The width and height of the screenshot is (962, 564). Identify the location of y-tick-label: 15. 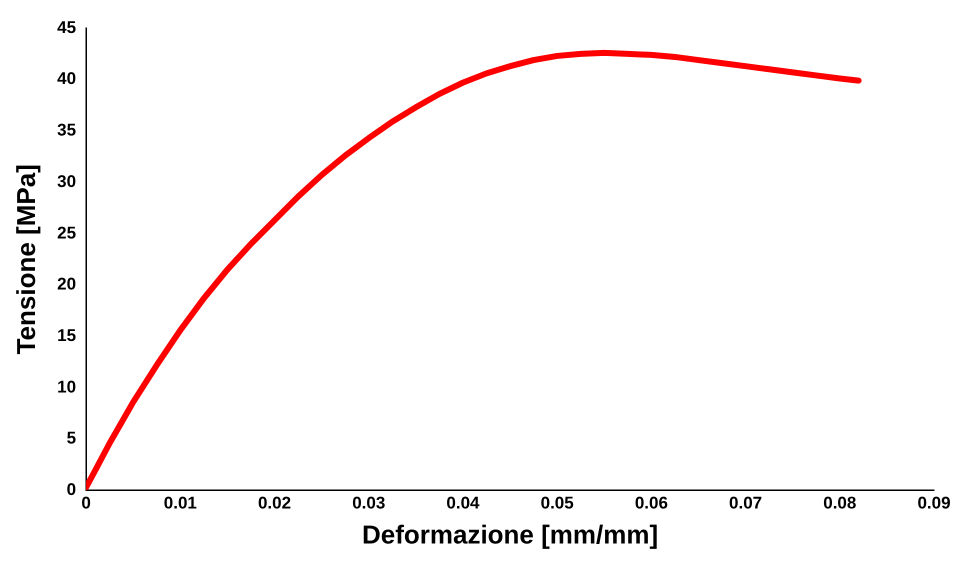
(66, 336).